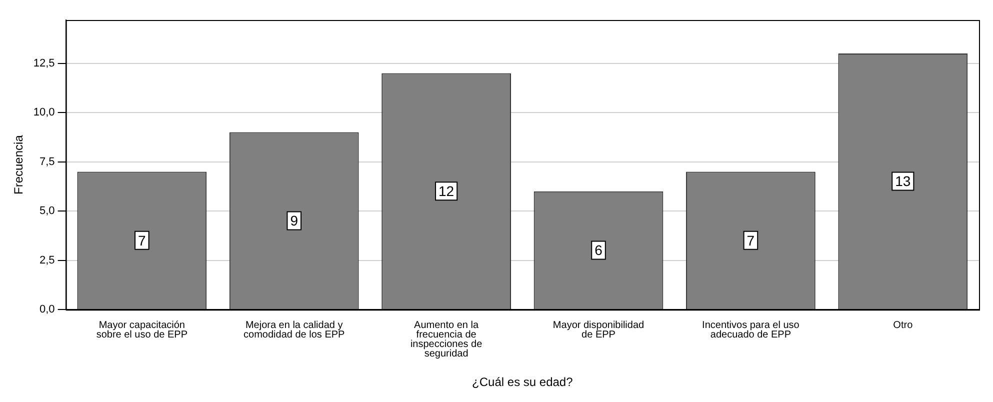 The width and height of the screenshot is (993, 402). I want to click on x-tick-label: Otro, so click(903, 326).